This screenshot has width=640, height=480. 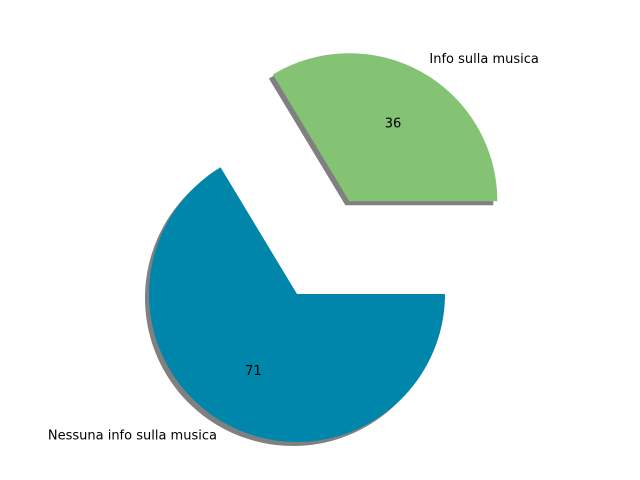 What do you see at coordinates (132, 435) in the screenshot?
I see `slice-category-label-nessuna-info-sulla-musica: Nessuna info sulla musica` at bounding box center [132, 435].